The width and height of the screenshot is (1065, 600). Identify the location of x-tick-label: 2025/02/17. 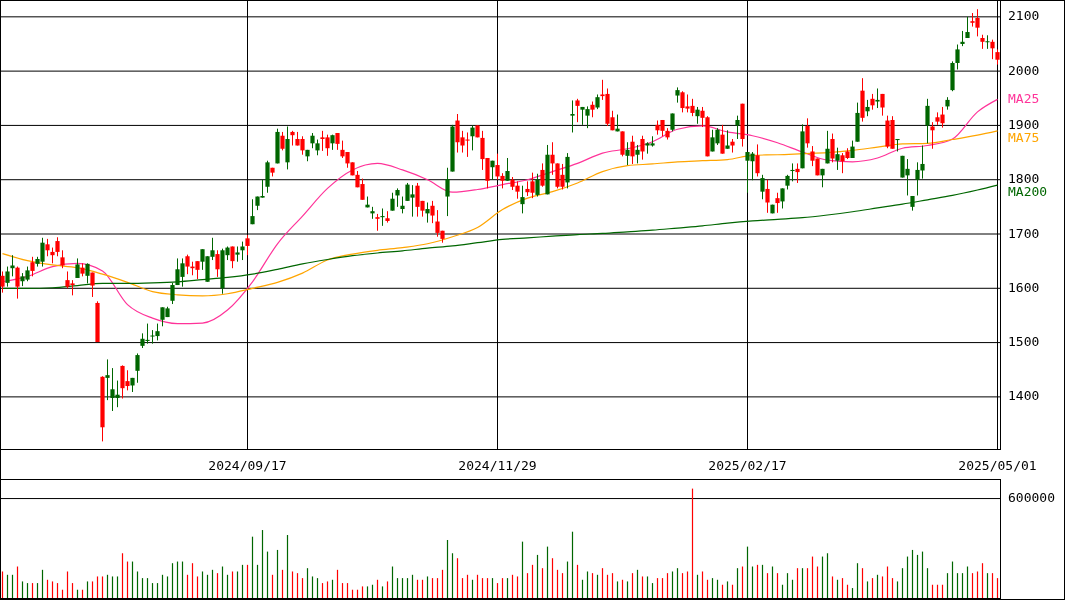
(747, 465).